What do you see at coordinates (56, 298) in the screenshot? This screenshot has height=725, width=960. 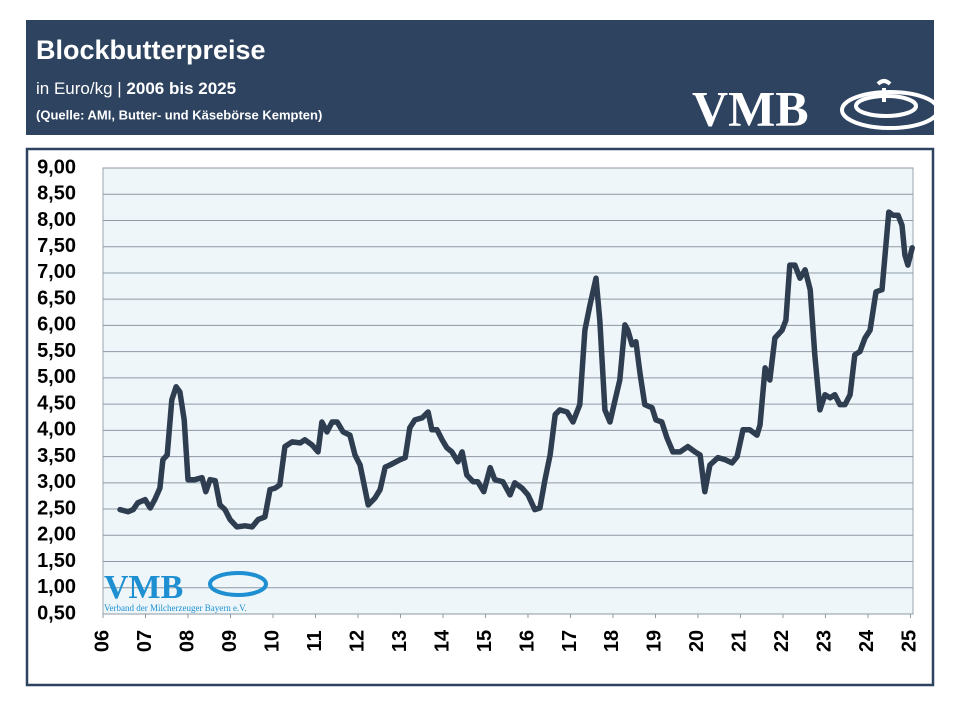 I see `y-tick-label: 6,50` at bounding box center [56, 298].